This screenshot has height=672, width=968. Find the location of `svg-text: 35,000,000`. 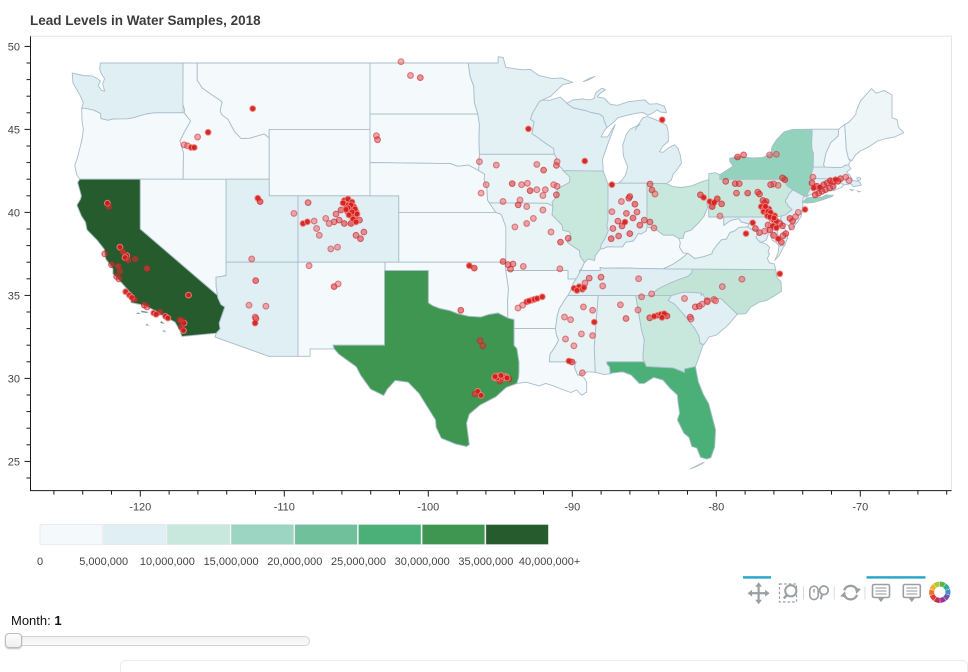

svg-text: 35,000,000 is located at coordinates (485, 562).